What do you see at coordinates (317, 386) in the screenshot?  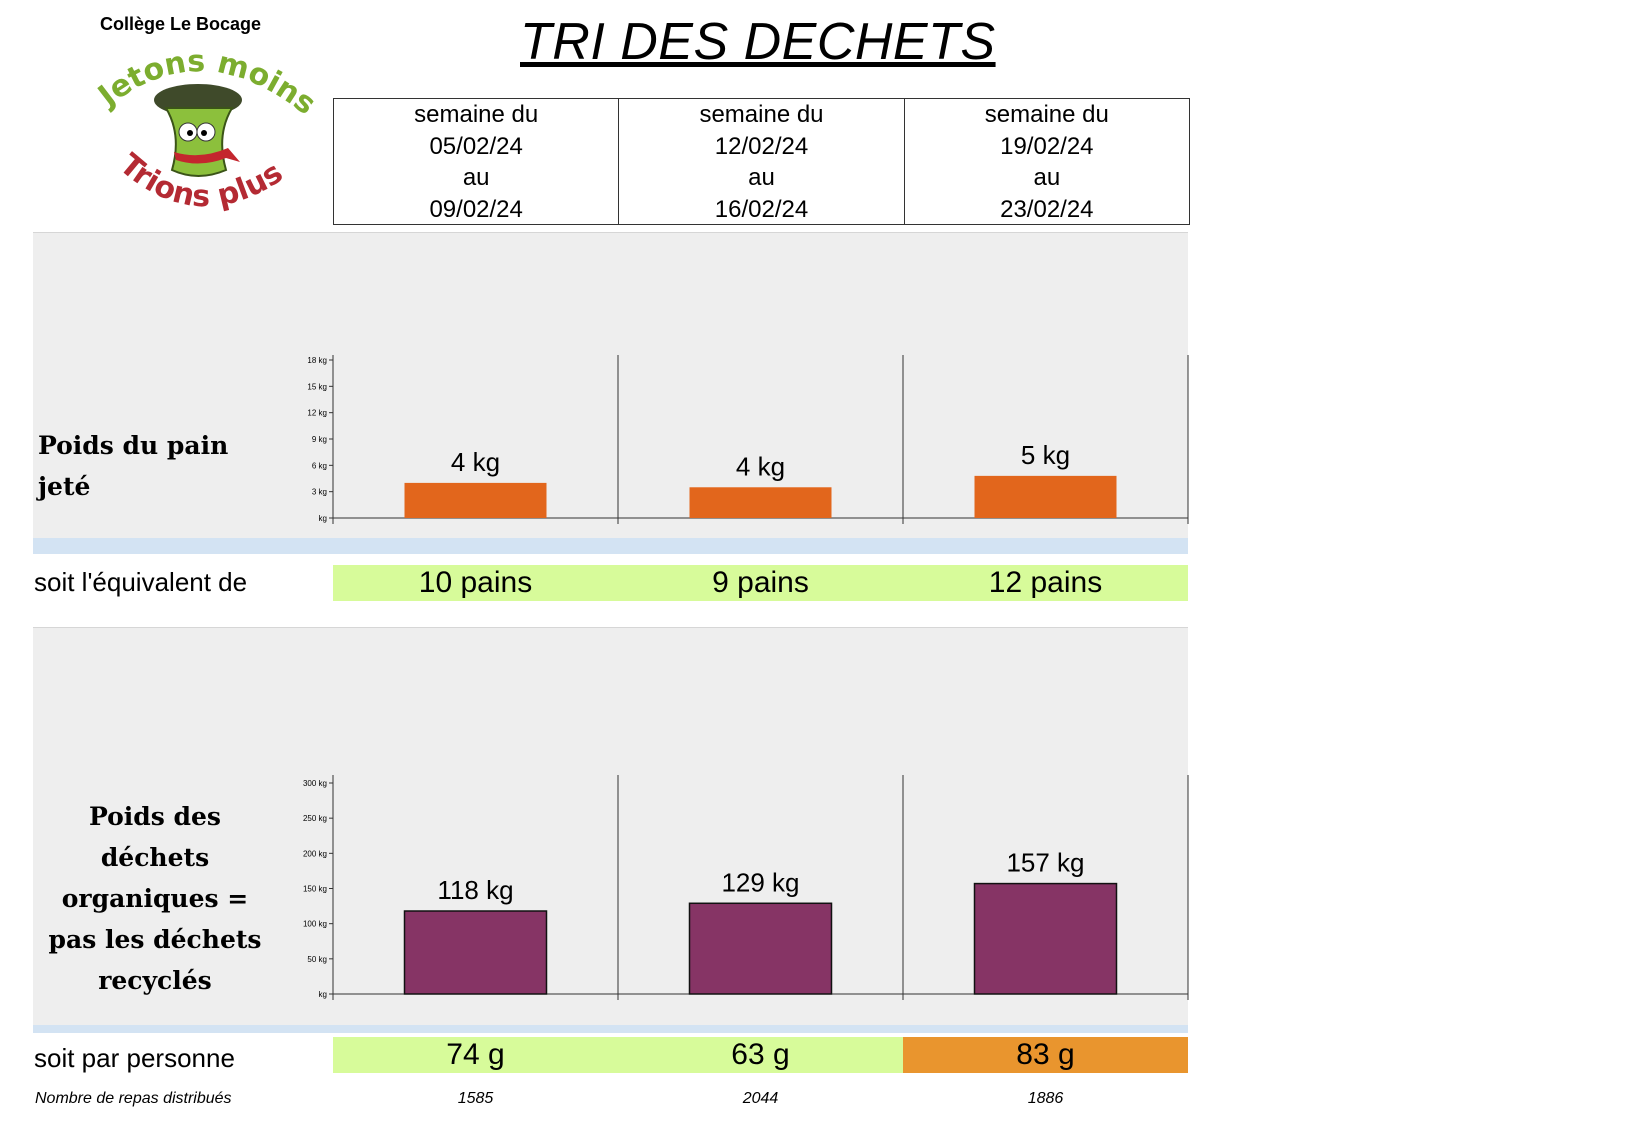 I see `y-tick-label: 15 kg` at bounding box center [317, 386].